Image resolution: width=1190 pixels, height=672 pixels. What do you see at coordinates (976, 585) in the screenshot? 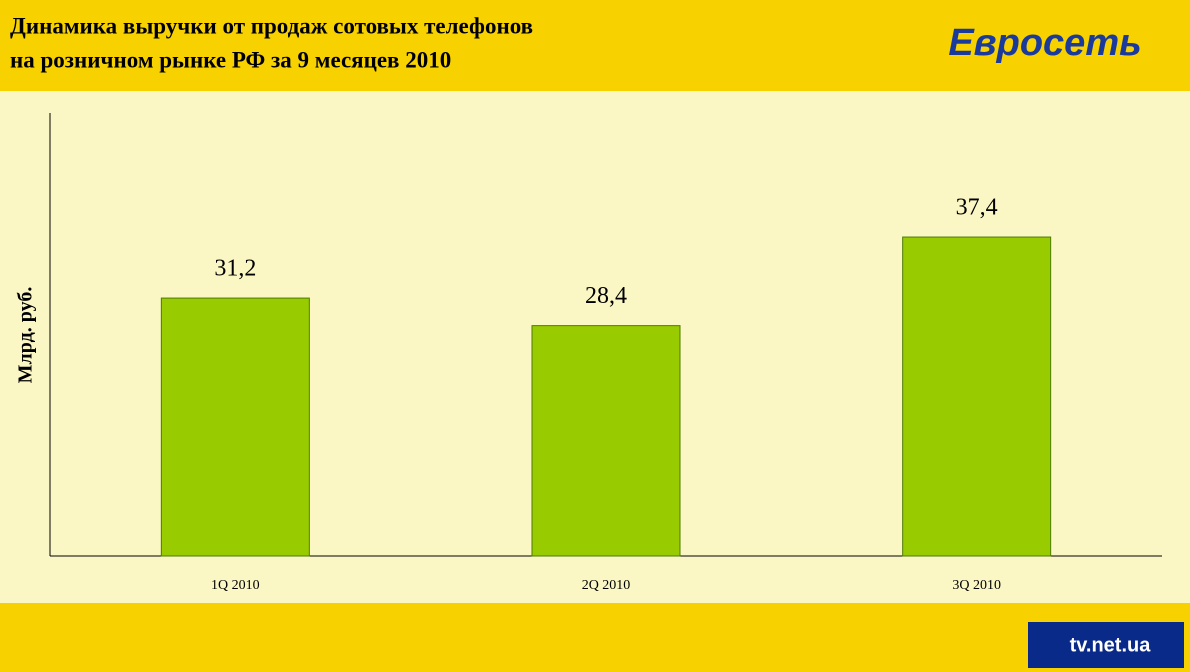
I see `x-tick-label: 3Q 2010` at bounding box center [976, 585].